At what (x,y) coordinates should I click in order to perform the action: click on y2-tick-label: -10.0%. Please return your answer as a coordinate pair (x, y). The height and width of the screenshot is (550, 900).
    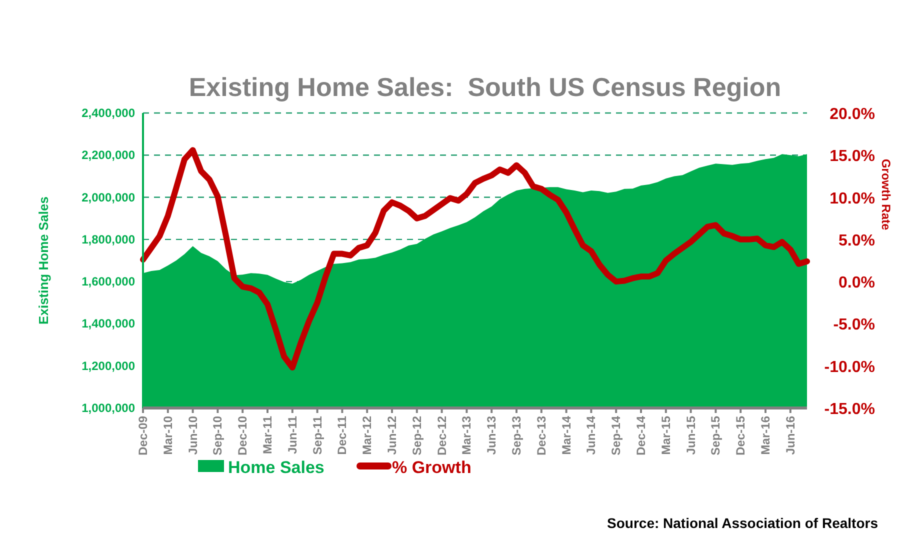
    Looking at the image, I should click on (849, 367).